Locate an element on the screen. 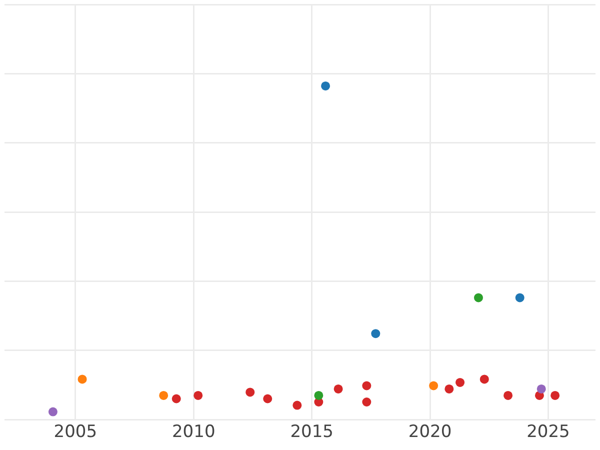  x-tick-label: 2005 is located at coordinates (76, 432).